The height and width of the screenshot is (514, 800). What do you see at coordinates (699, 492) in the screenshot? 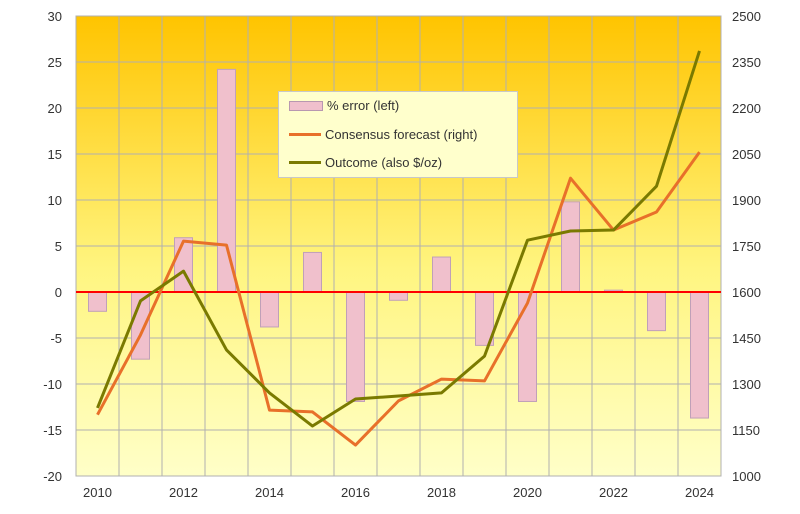
I see `x-tick-label: 2024` at bounding box center [699, 492].